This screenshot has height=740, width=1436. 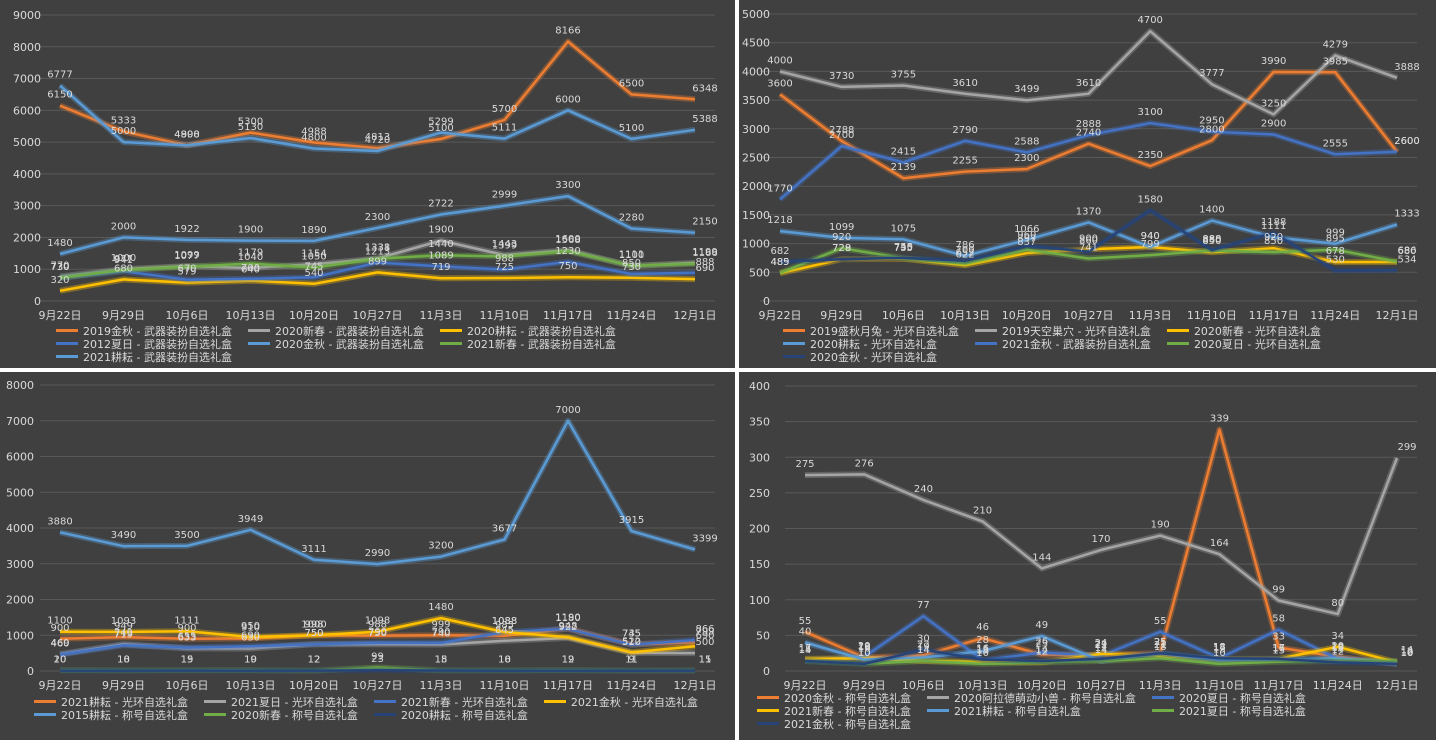 What do you see at coordinates (1243, 331) in the screenshot?
I see `legend-item: 2020新春 - 光环自选礼盒` at bounding box center [1243, 331].